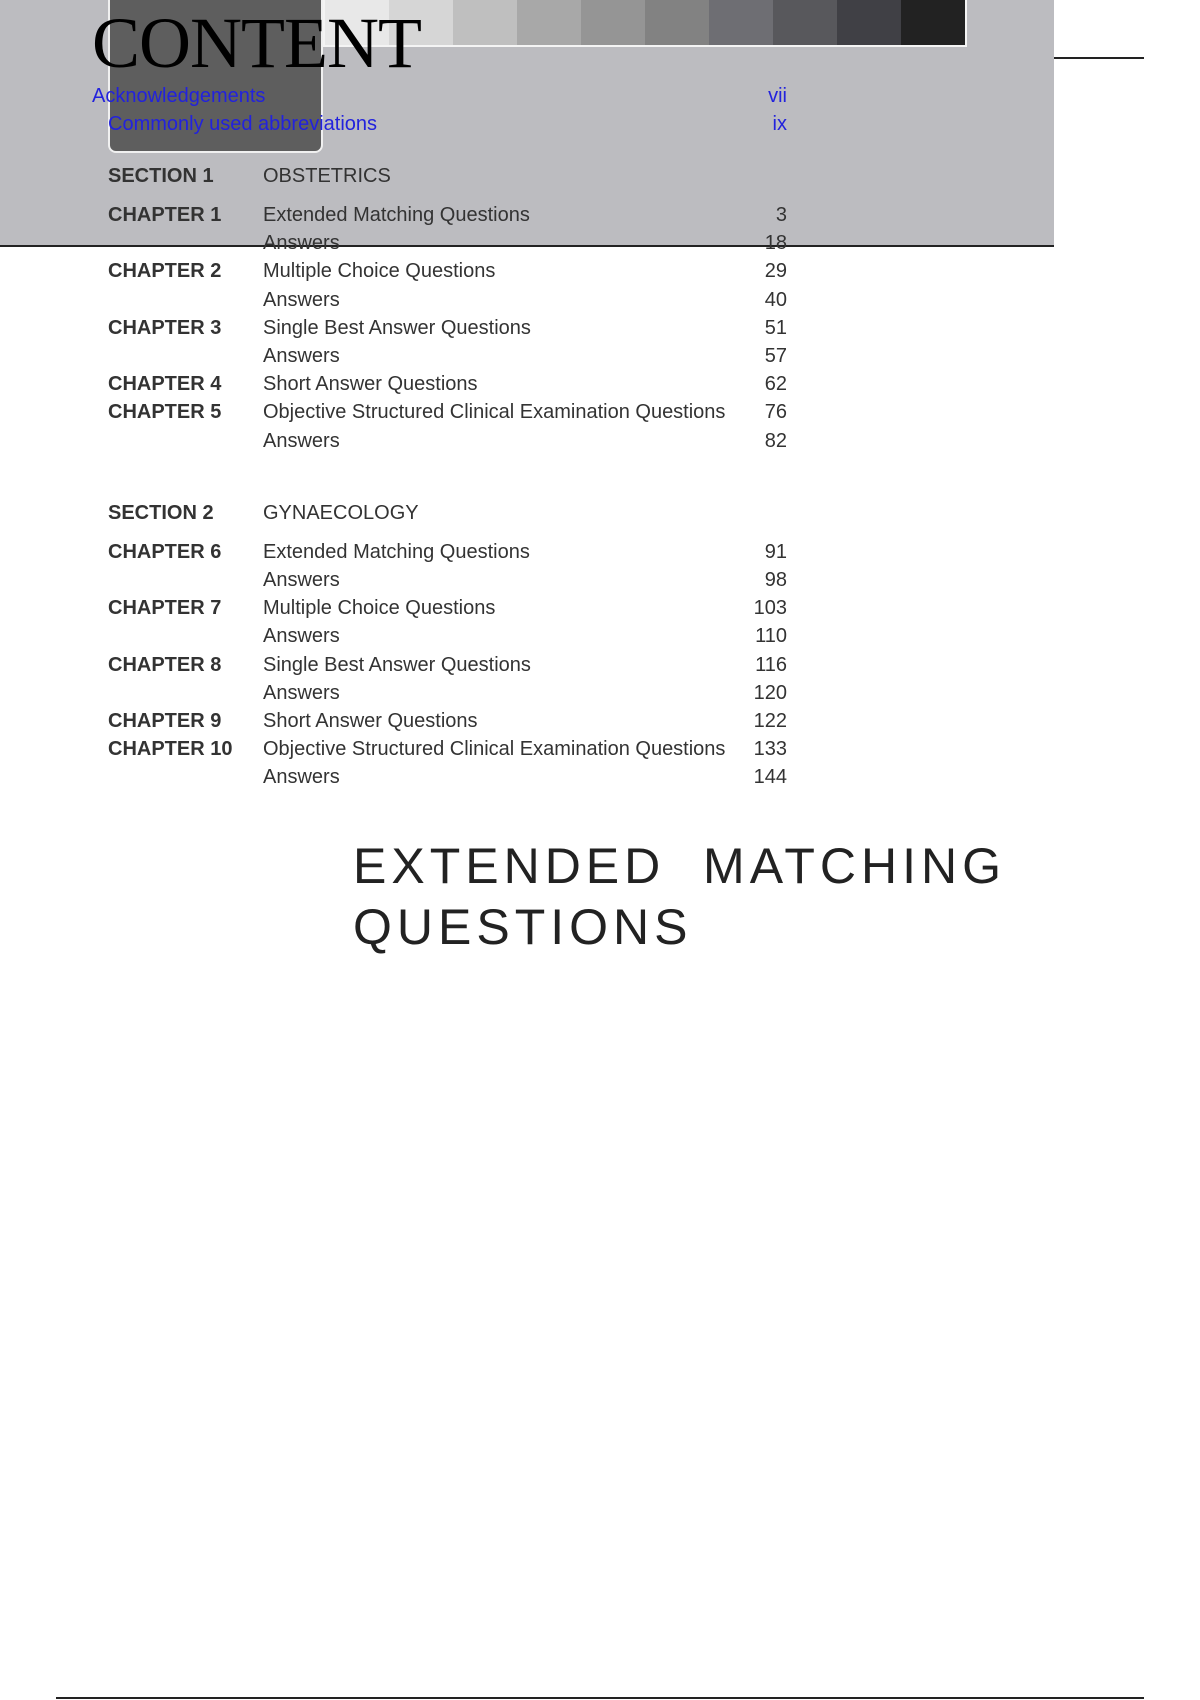 Image resolution: width=1200 pixels, height=1700 pixels. What do you see at coordinates (393, 580) in the screenshot?
I see `toc-entry: Answers 98` at bounding box center [393, 580].